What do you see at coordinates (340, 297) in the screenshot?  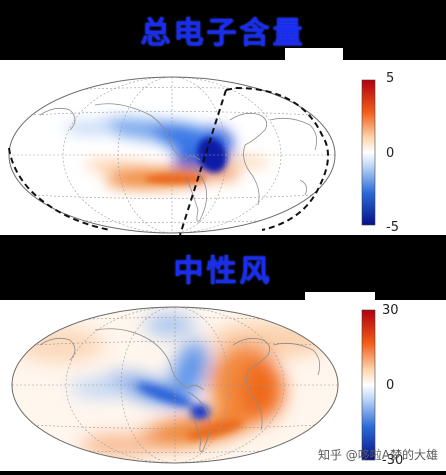 I see `panel-2-notch` at bounding box center [340, 297].